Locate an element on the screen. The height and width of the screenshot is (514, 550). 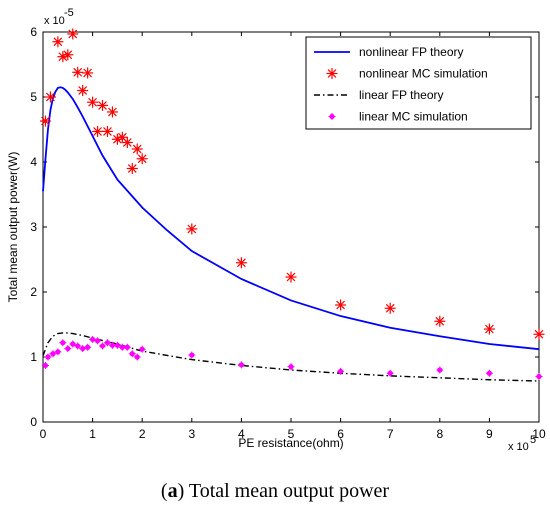
x-tick-label: 0 is located at coordinates (43, 434).